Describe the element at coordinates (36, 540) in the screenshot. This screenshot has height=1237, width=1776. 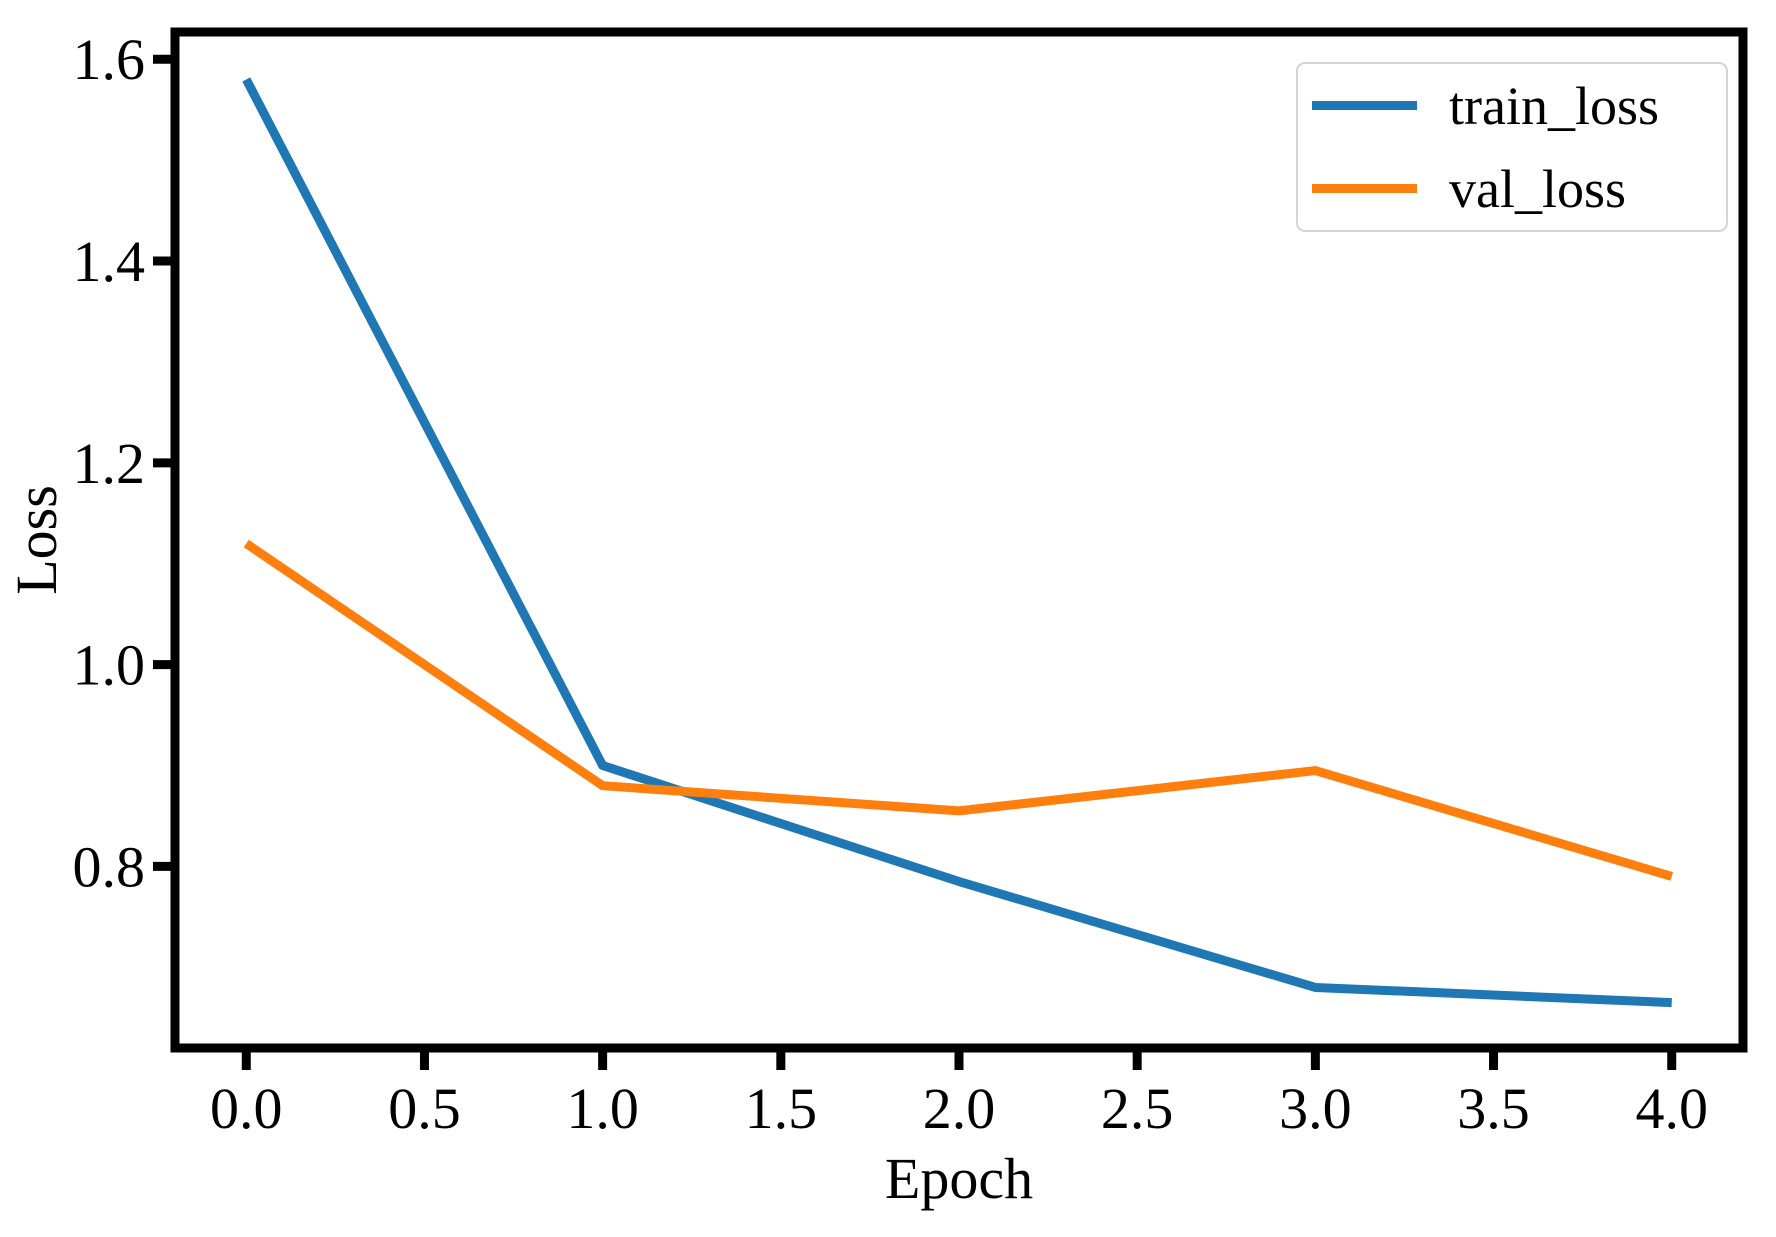
I see `y-axis-label: Loss` at that location.